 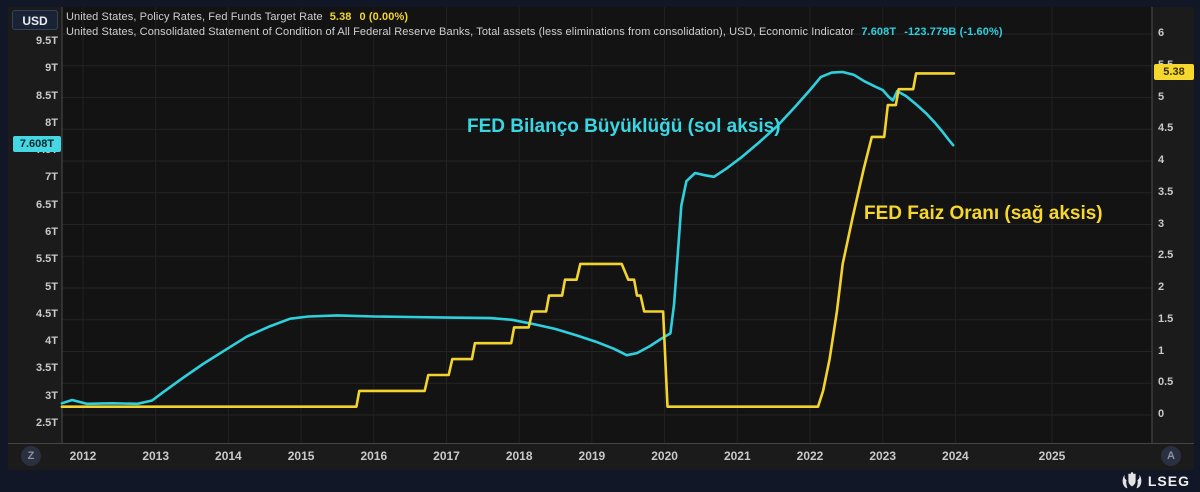 I want to click on left-axis-tick-label: 6T, so click(x=51, y=231).